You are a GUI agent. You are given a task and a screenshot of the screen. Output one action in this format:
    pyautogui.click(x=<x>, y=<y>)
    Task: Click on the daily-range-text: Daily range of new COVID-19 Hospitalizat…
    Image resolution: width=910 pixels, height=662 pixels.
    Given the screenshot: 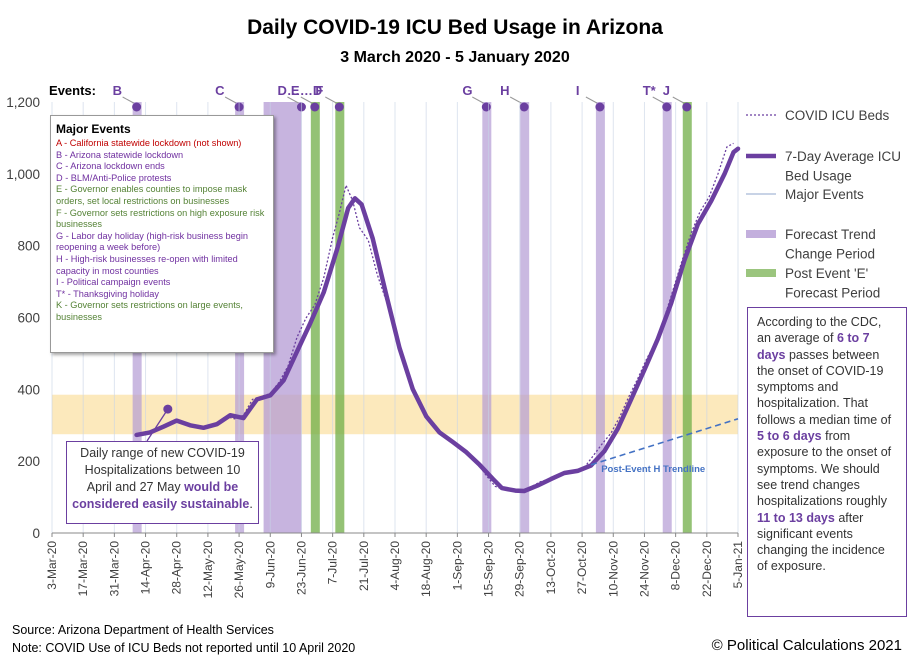 What is the action you would take?
    pyautogui.click(x=162, y=470)
    